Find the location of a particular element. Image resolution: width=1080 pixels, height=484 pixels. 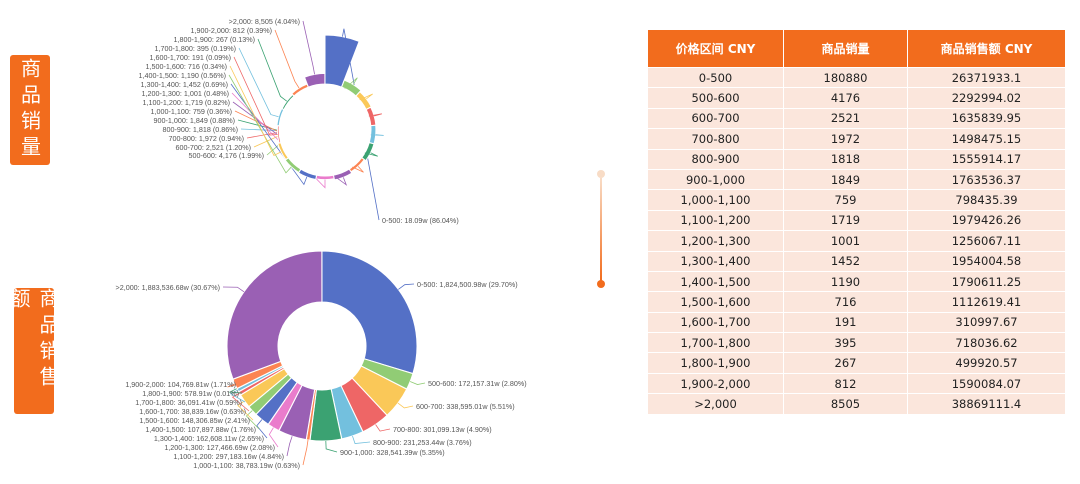

slice-label: 1,700-1,800: 36,091.41w (0.59%) is located at coordinates (188, 402).